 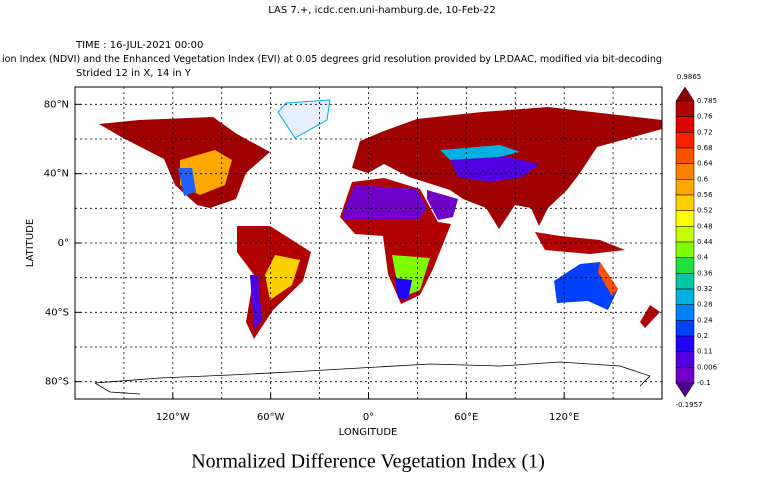 I want to click on stride-line: Strided 12 in X, 14 in Y, so click(x=134, y=73).